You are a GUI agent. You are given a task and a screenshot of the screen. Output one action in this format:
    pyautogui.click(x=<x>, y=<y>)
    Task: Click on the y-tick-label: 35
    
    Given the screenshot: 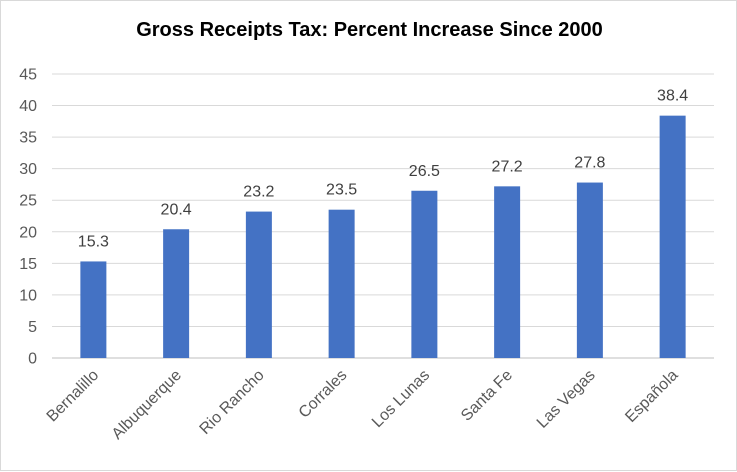 What is the action you would take?
    pyautogui.click(x=28, y=138)
    